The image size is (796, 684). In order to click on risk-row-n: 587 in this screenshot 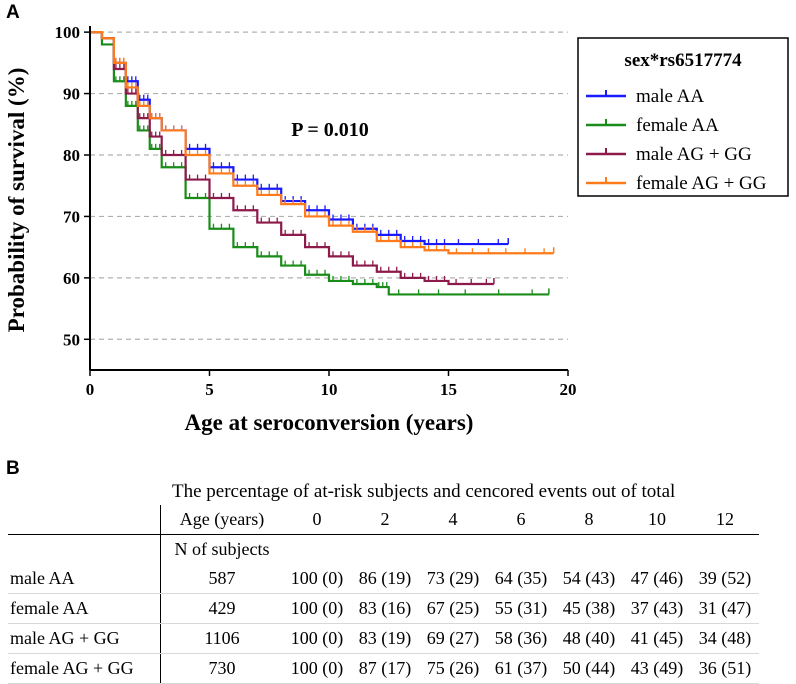, I will do `click(221, 579)`.